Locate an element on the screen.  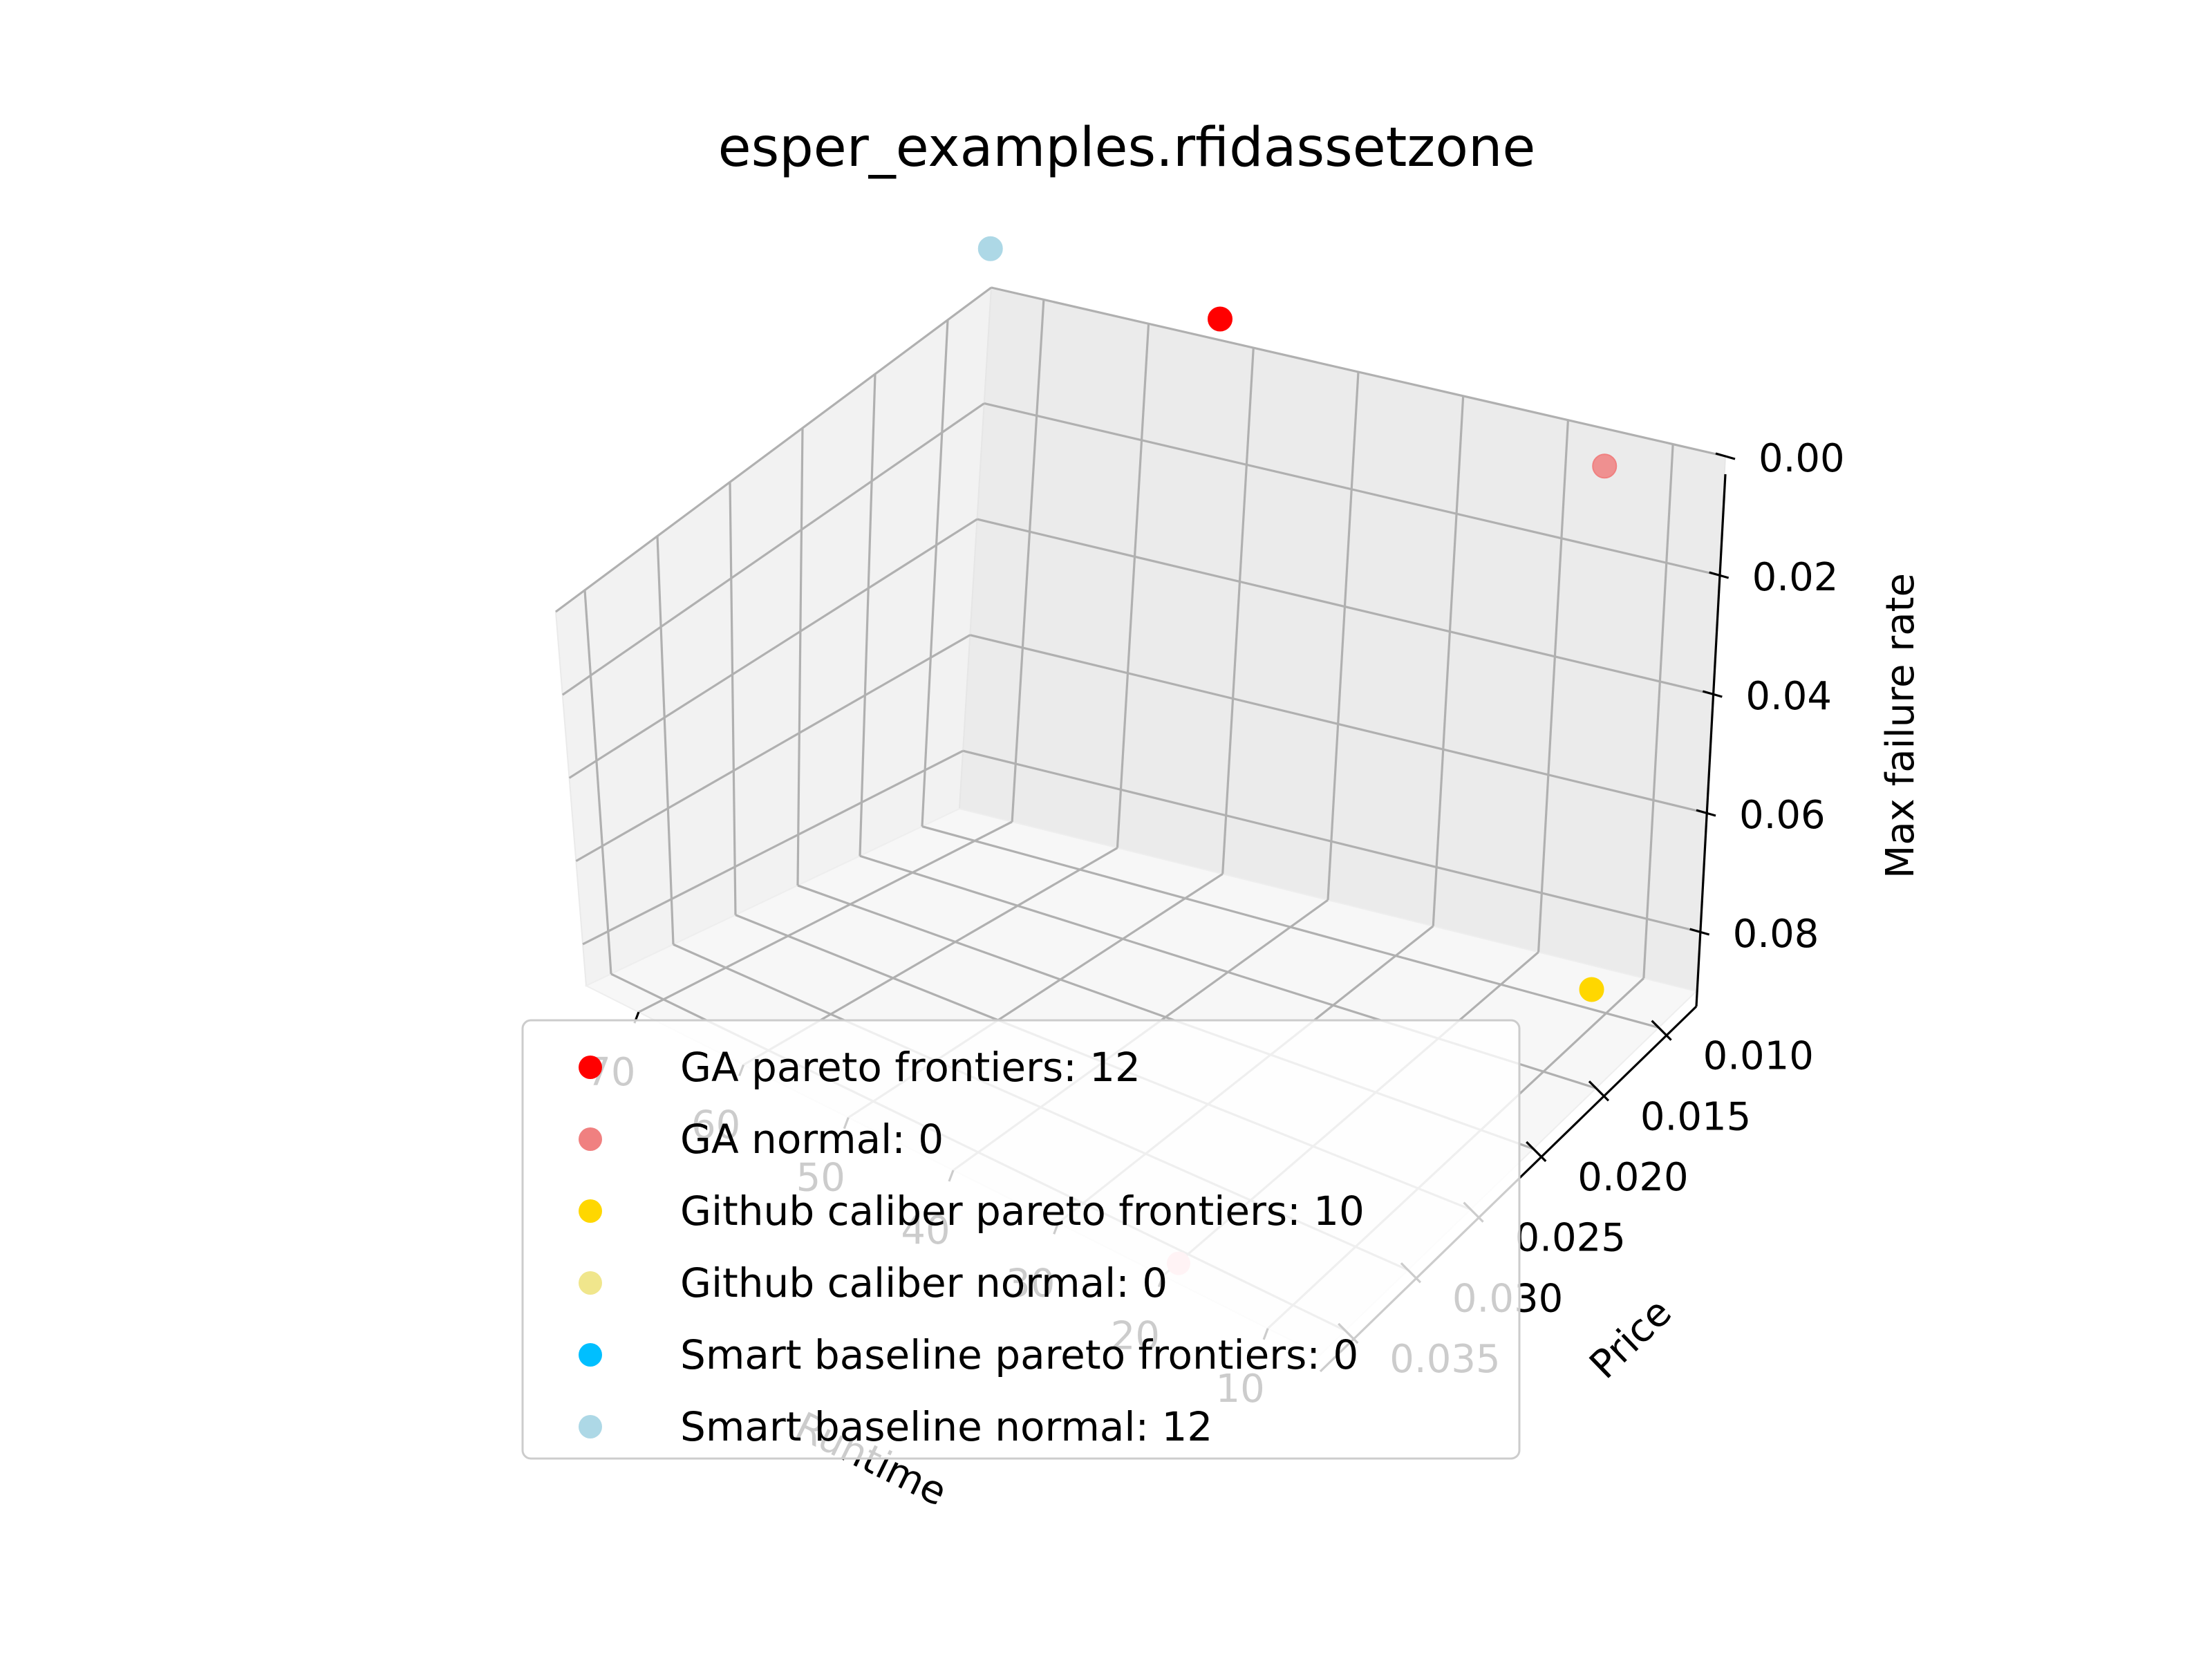
legend-label: Smart baseline pareto frontiers: 0 is located at coordinates (1019, 1354).